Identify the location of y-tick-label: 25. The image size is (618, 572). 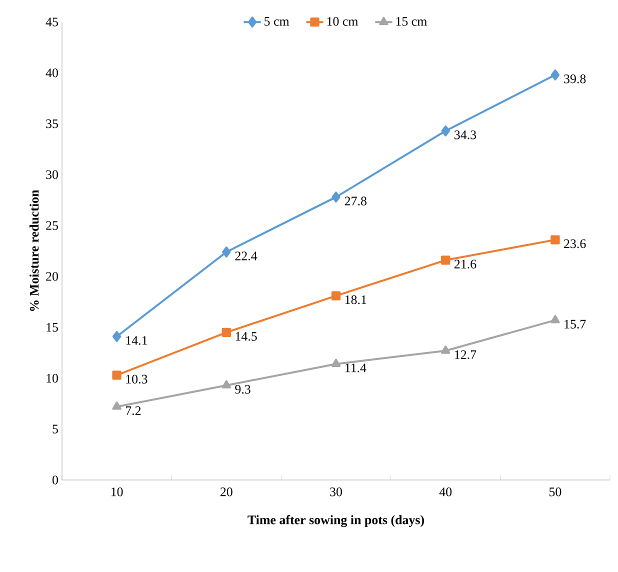
(52, 225).